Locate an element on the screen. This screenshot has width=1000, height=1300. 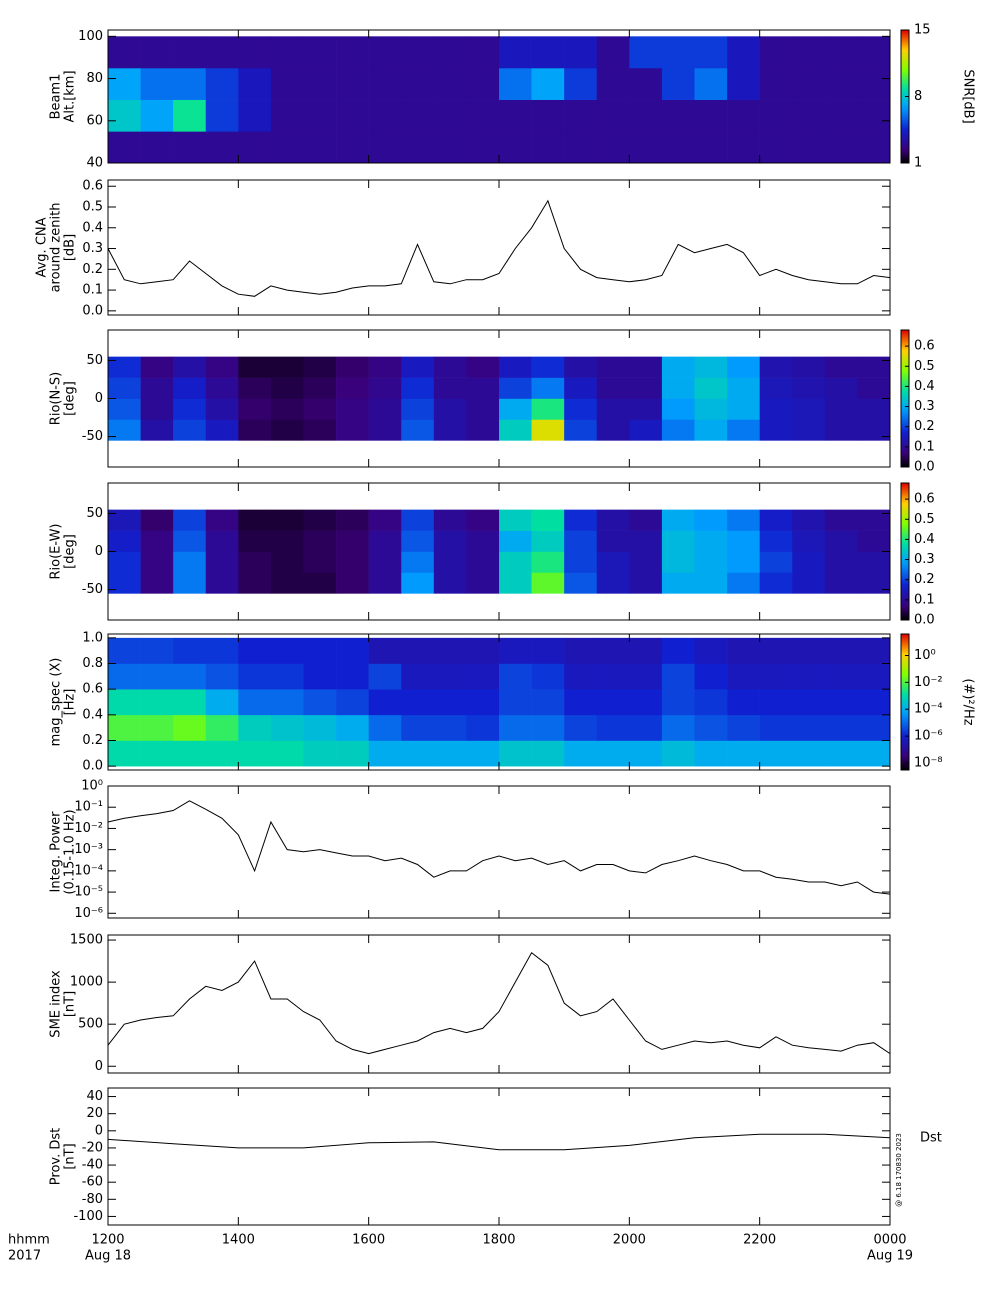
plot-frame is located at coordinates (499, 247).